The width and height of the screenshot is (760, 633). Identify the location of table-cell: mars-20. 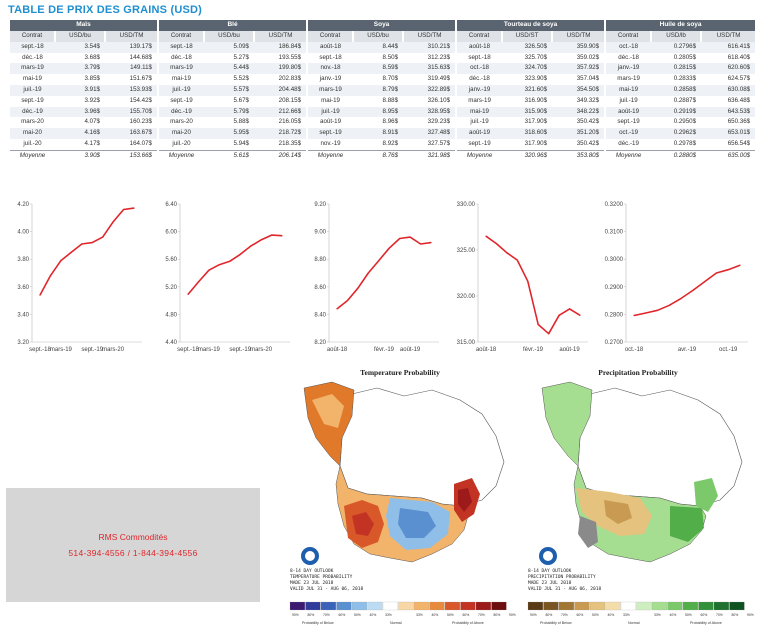
(31, 123).